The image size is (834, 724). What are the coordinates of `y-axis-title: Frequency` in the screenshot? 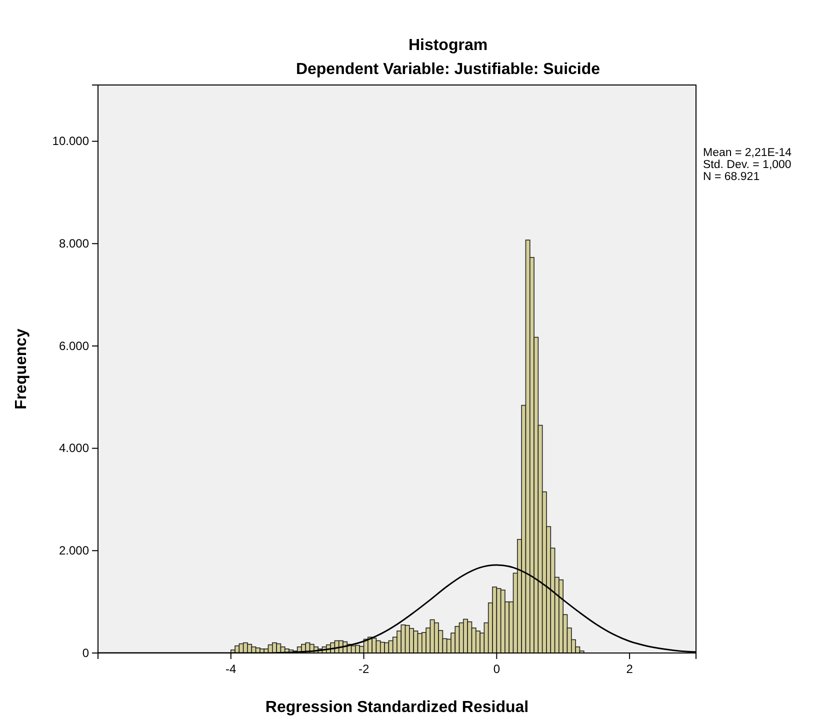 It's located at (21, 369).